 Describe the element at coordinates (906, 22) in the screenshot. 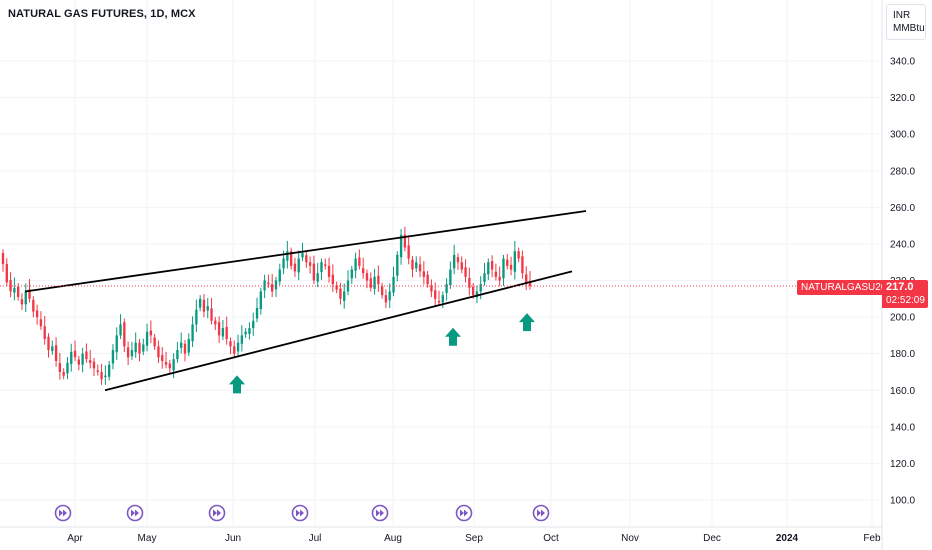

I see `currency-unit-selector: INR MMBtu` at that location.